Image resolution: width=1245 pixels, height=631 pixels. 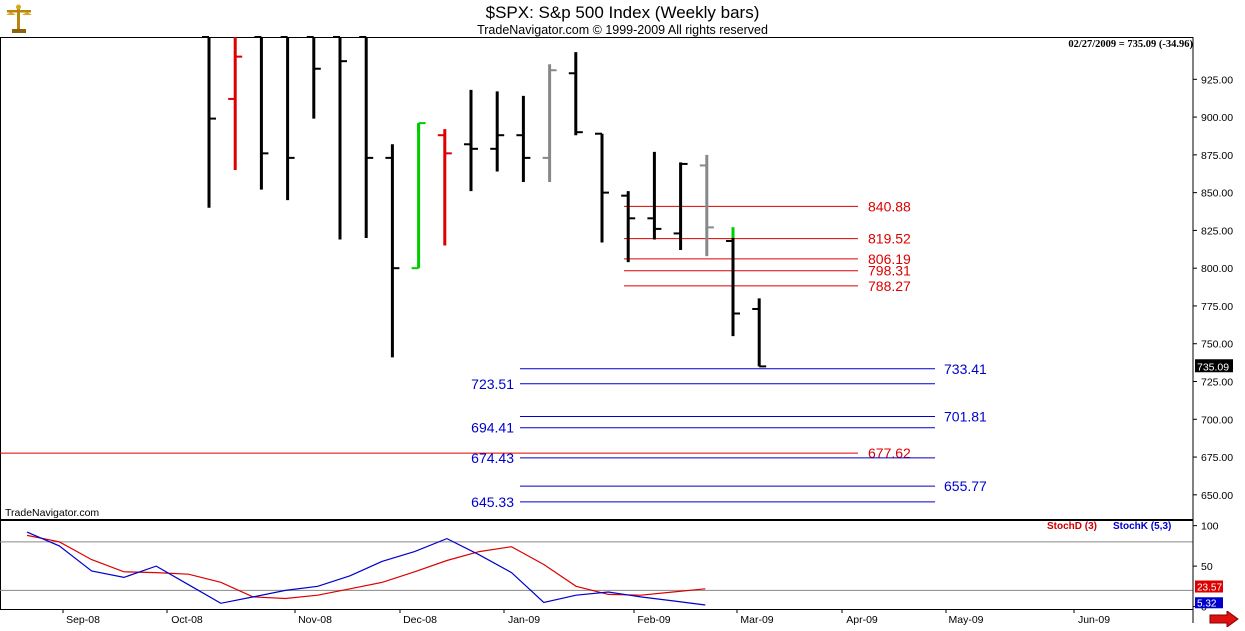 I want to click on resistance-label: 840.88, so click(x=889, y=206).